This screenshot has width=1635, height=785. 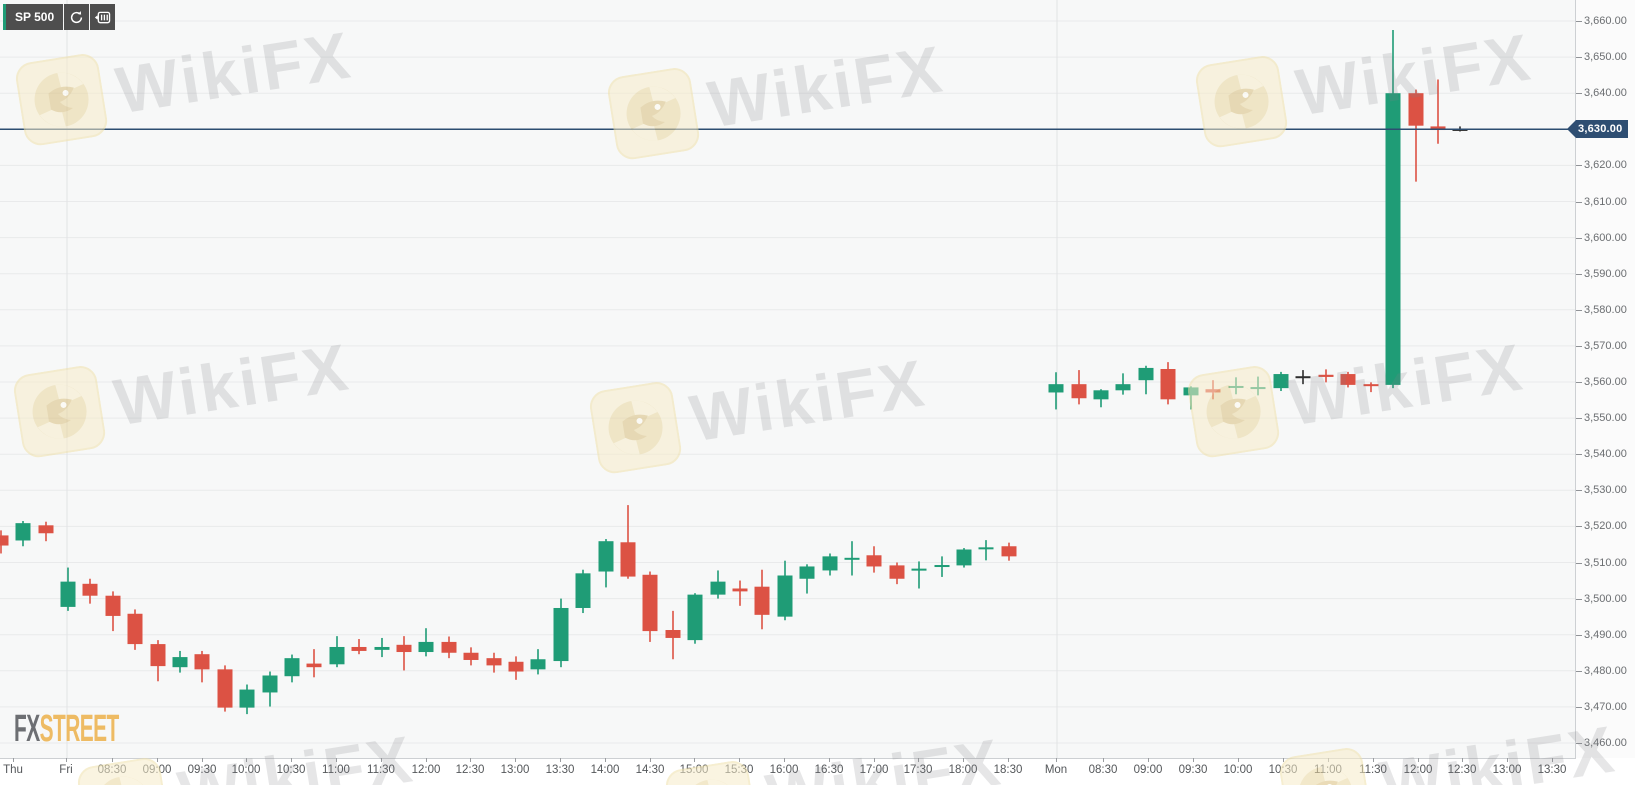 I want to click on time-tick-label: 16:00, so click(x=784, y=770).